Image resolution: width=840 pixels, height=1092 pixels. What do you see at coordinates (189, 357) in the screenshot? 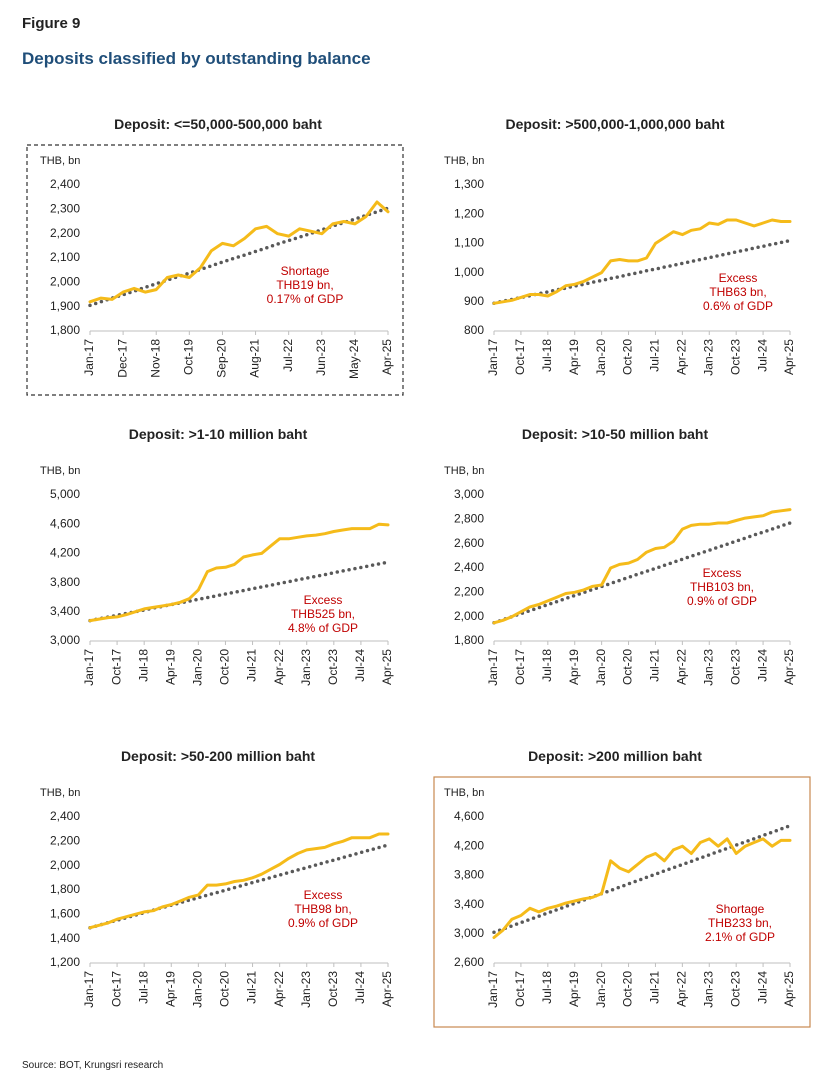
I see `x-tick-label: Oct-19` at bounding box center [189, 357].